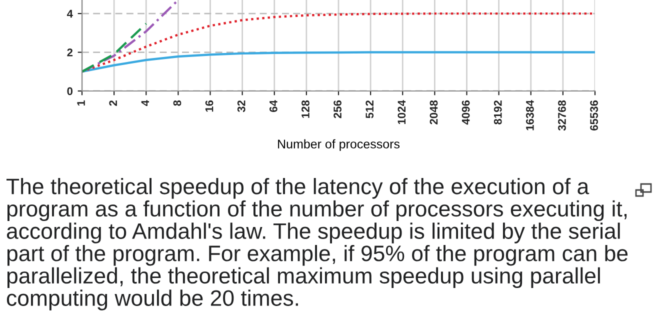  Describe the element at coordinates (402, 112) in the screenshot. I see `x-tick-label: 1024` at that location.